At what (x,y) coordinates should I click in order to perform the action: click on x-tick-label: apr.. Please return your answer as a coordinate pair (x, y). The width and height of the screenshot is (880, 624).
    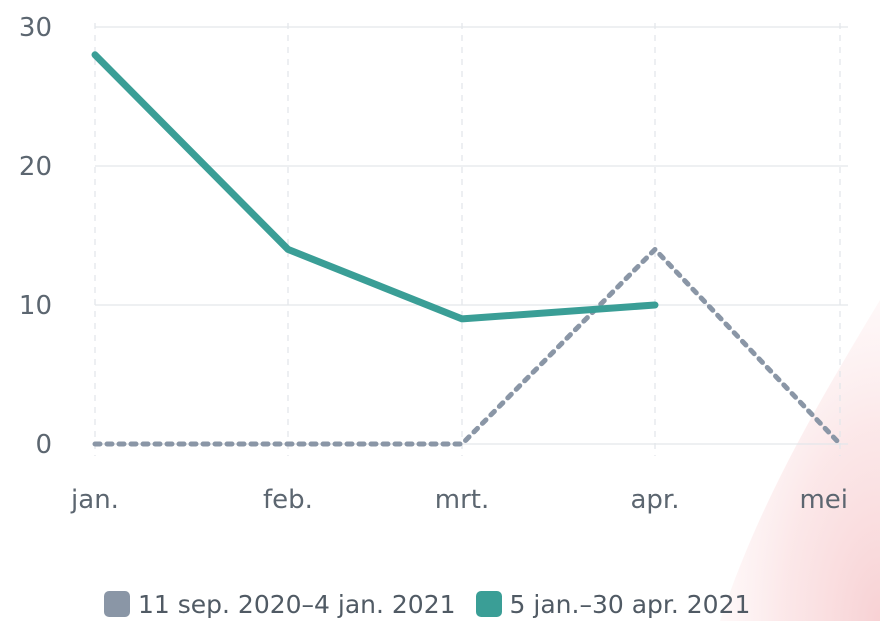
    Looking at the image, I should click on (654, 500).